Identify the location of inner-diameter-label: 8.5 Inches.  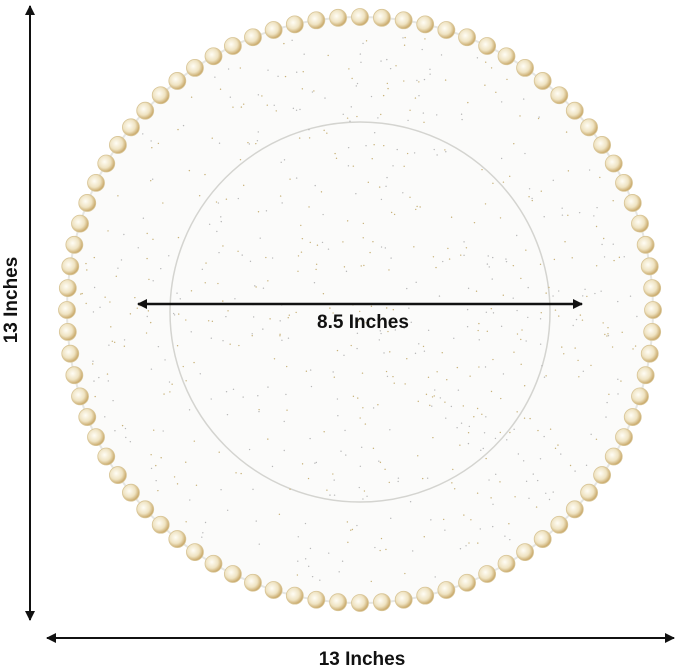
(363, 322).